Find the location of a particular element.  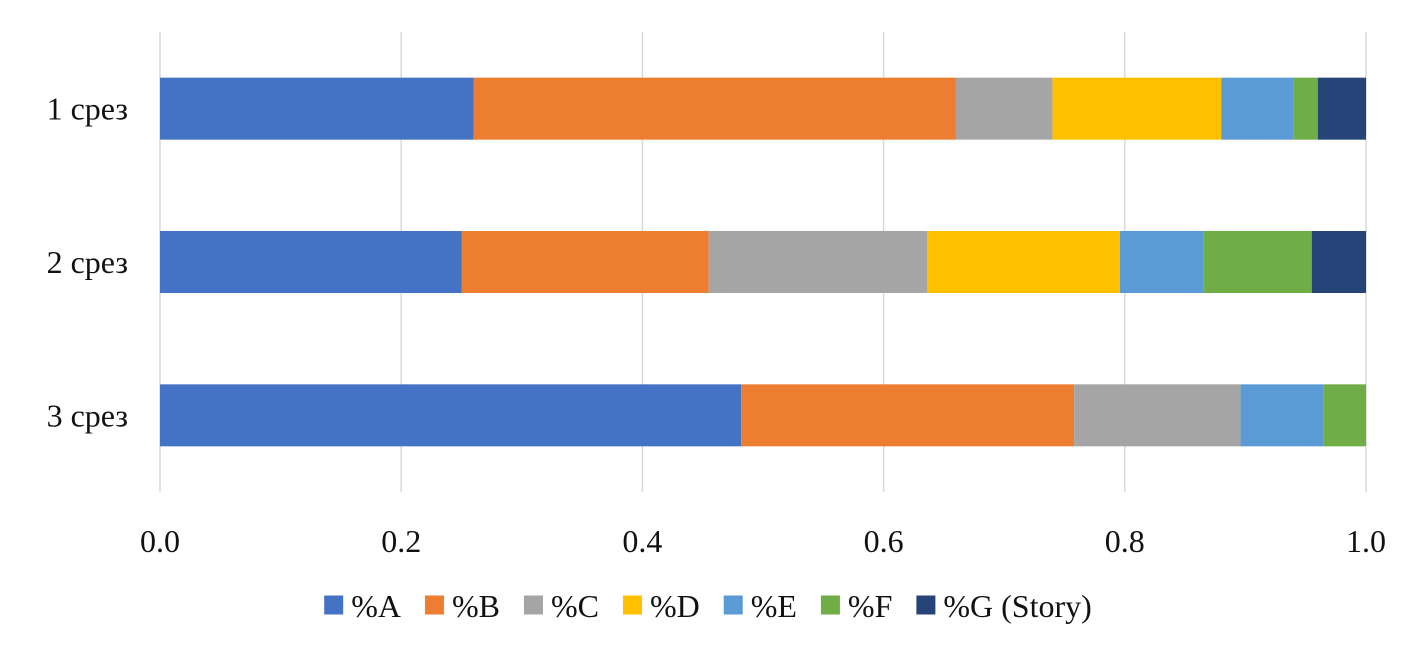

y-axis: 1 срез 2 срез 3 срез is located at coordinates (87, 262).